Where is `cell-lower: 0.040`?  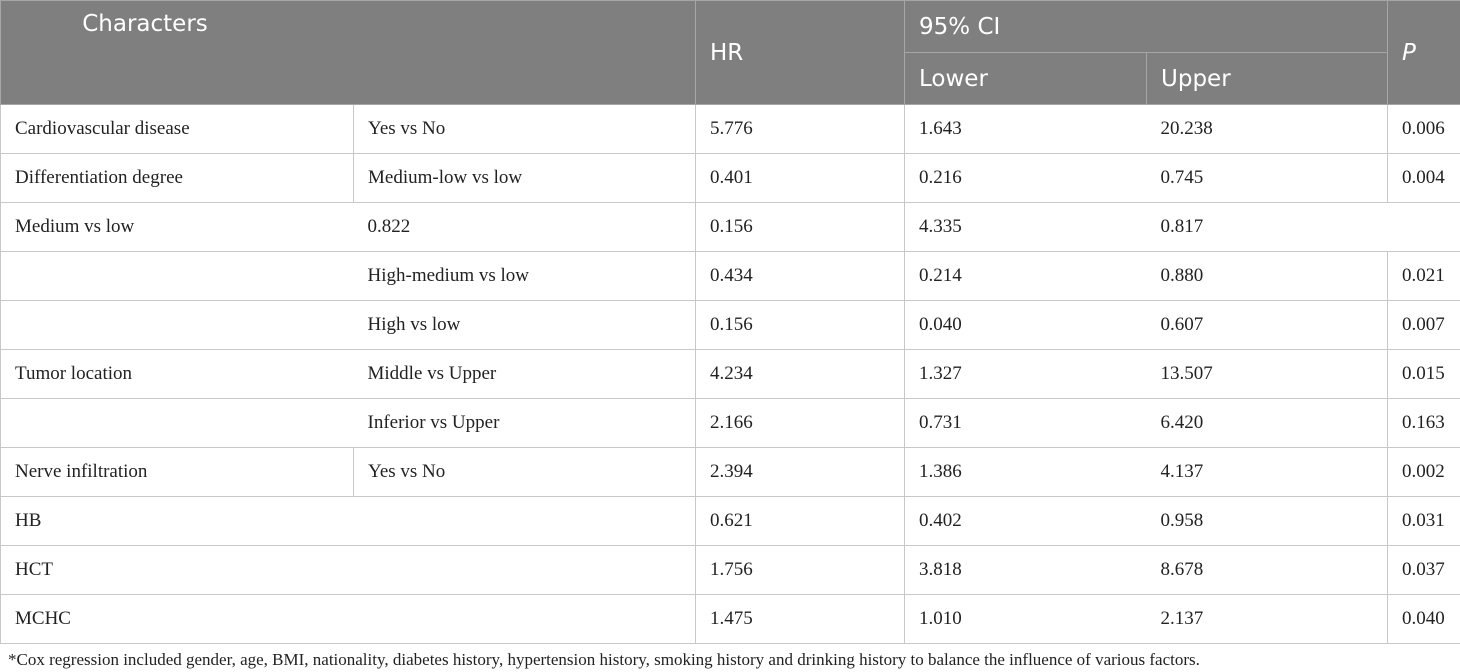
cell-lower: 0.040 is located at coordinates (1025, 325).